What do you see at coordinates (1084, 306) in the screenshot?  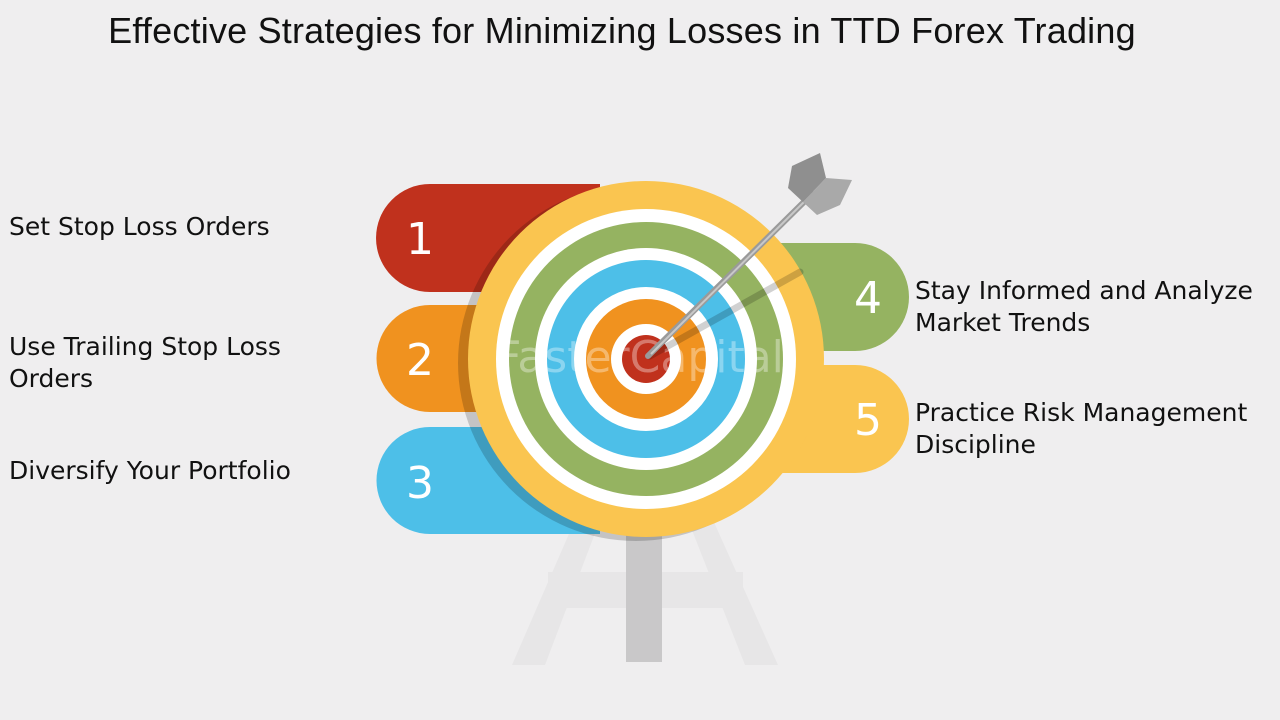 I see `step-4-label: Stay Informed and Analyze Market Trends` at bounding box center [1084, 306].